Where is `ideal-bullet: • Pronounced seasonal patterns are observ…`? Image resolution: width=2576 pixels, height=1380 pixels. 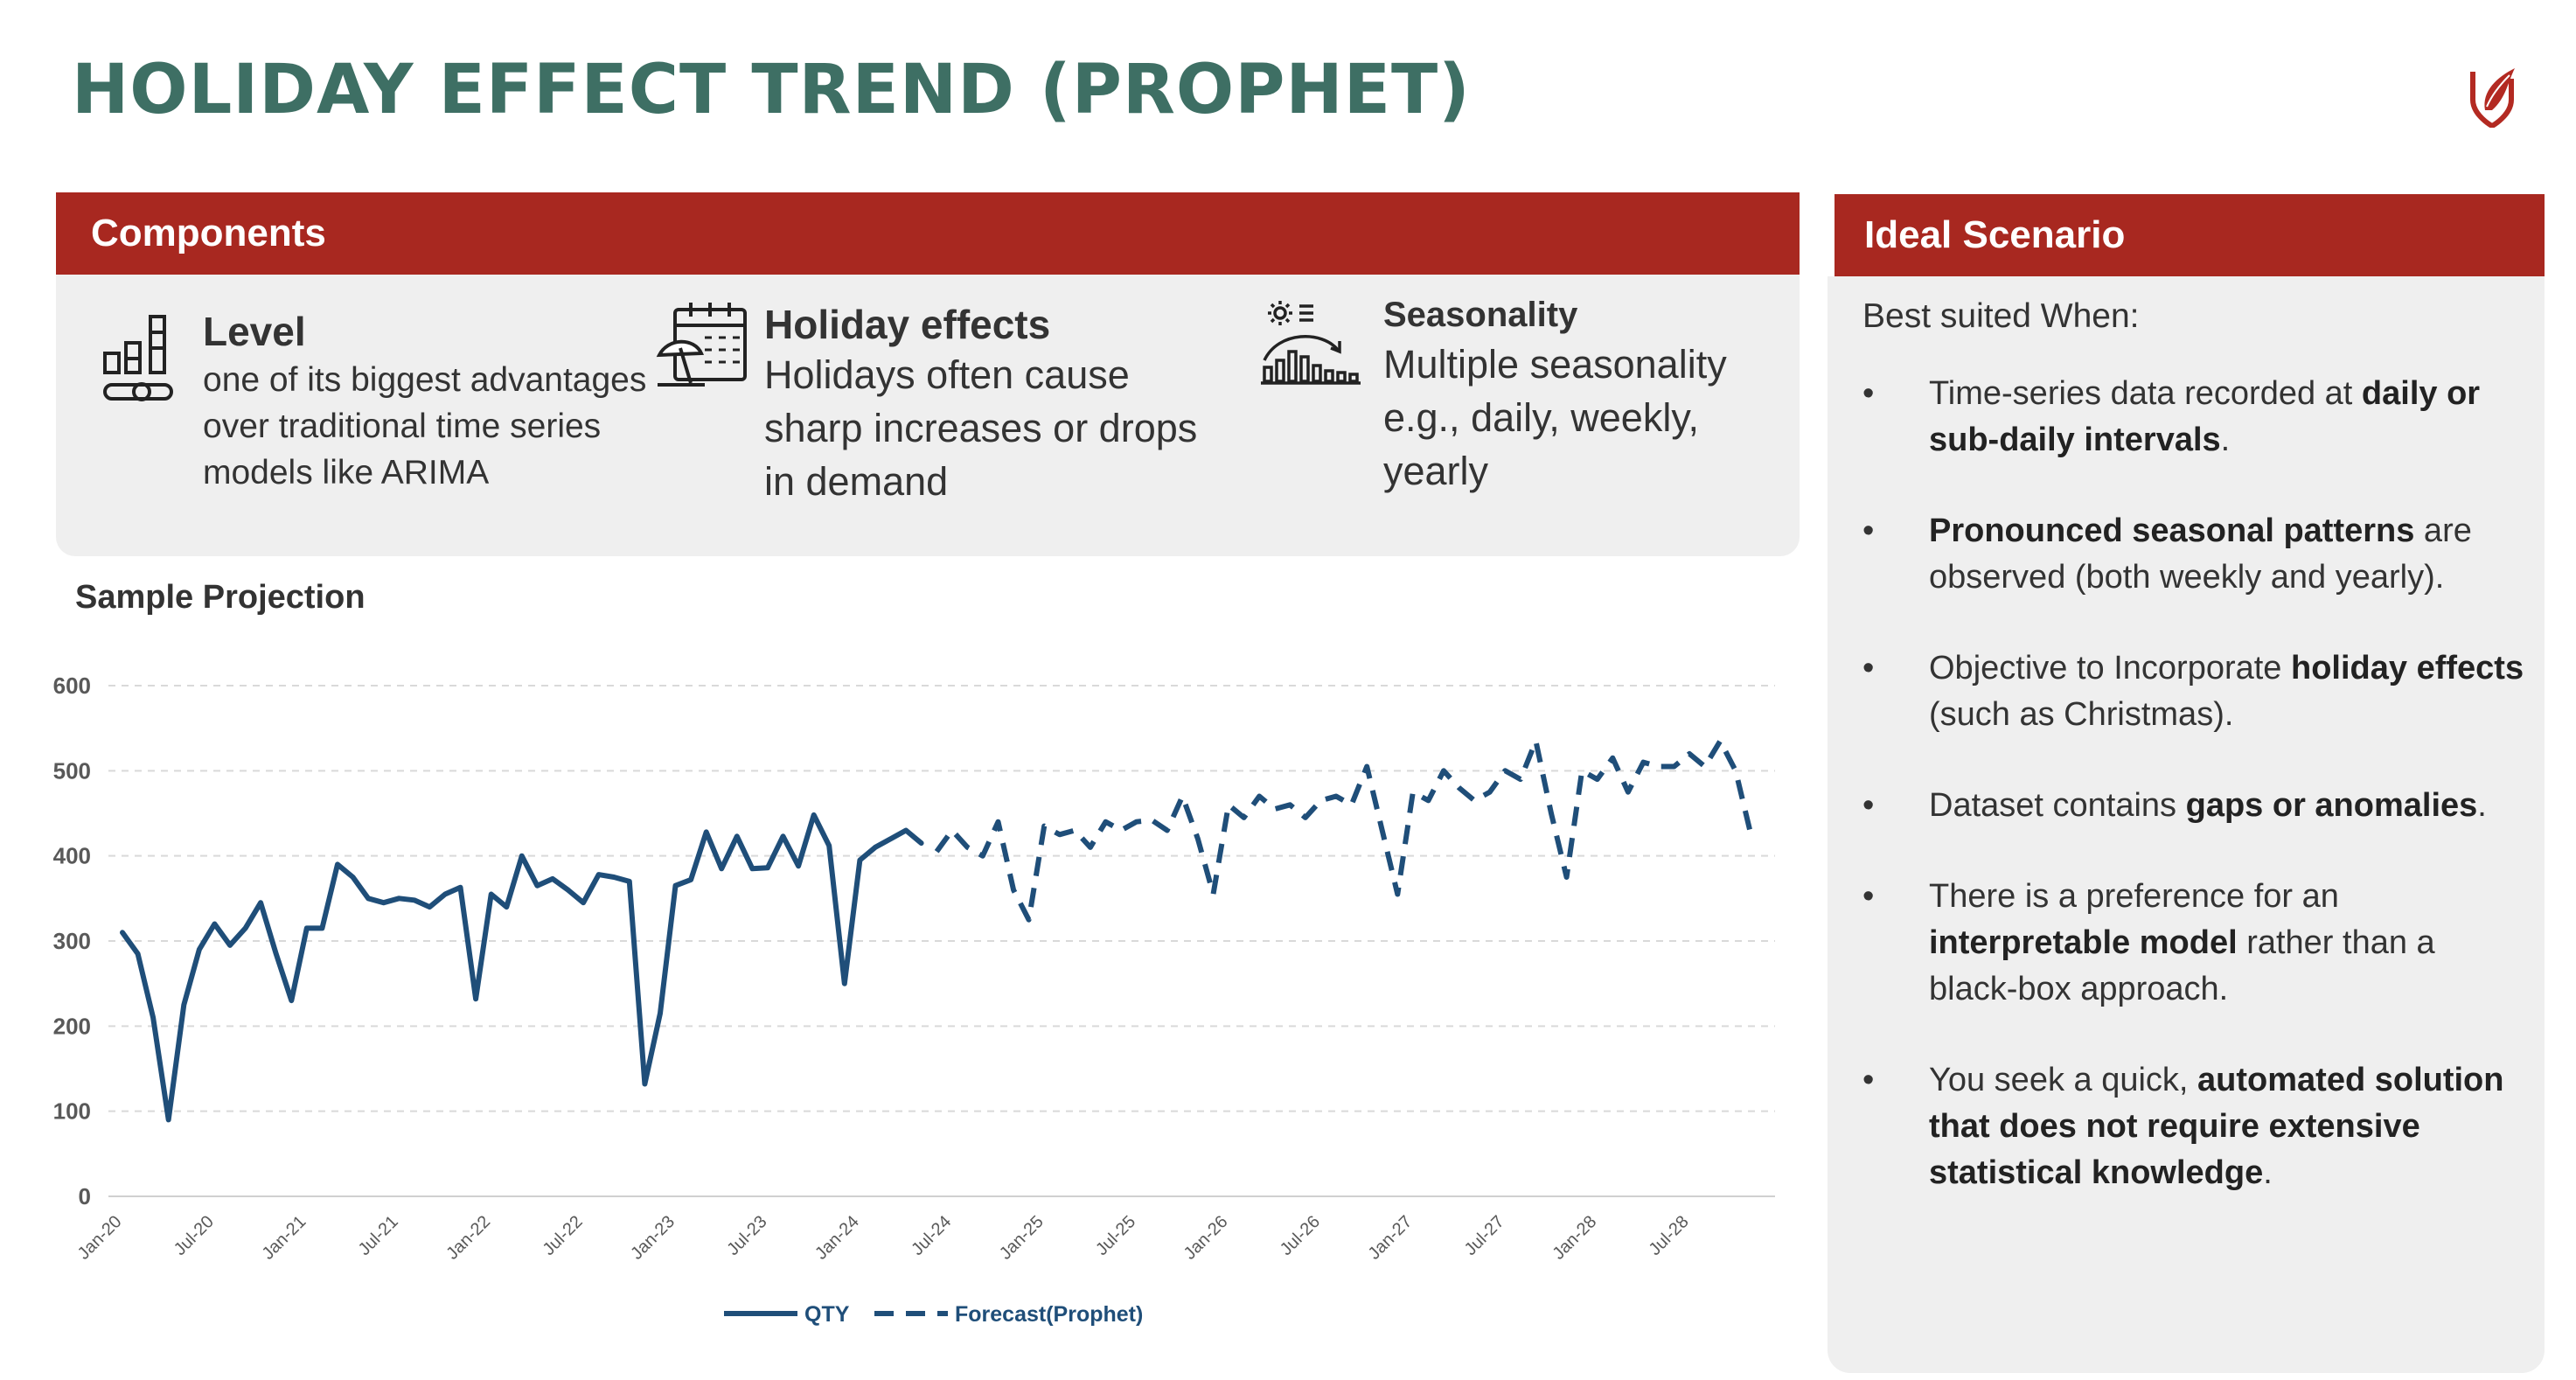 ideal-bullet: • Pronounced seasonal patterns are observ… is located at coordinates (2194, 554).